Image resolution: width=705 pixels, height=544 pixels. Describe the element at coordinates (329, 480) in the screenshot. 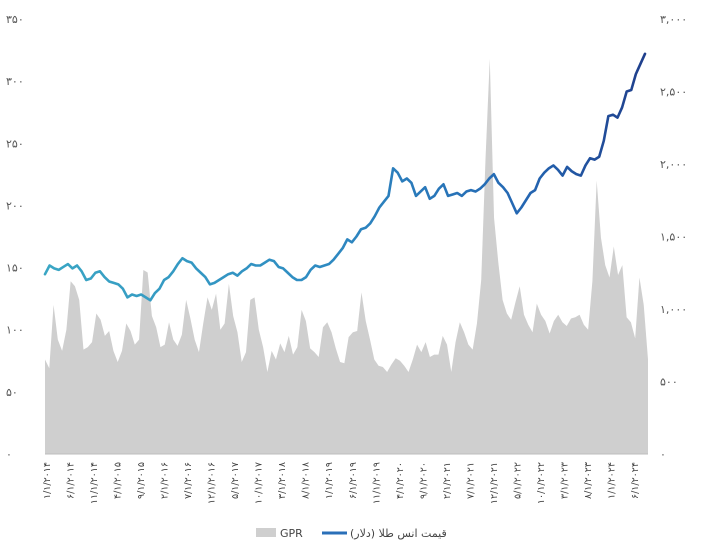

I see `x-tick-label: ۱/۱/۲۰۱۹` at that location.